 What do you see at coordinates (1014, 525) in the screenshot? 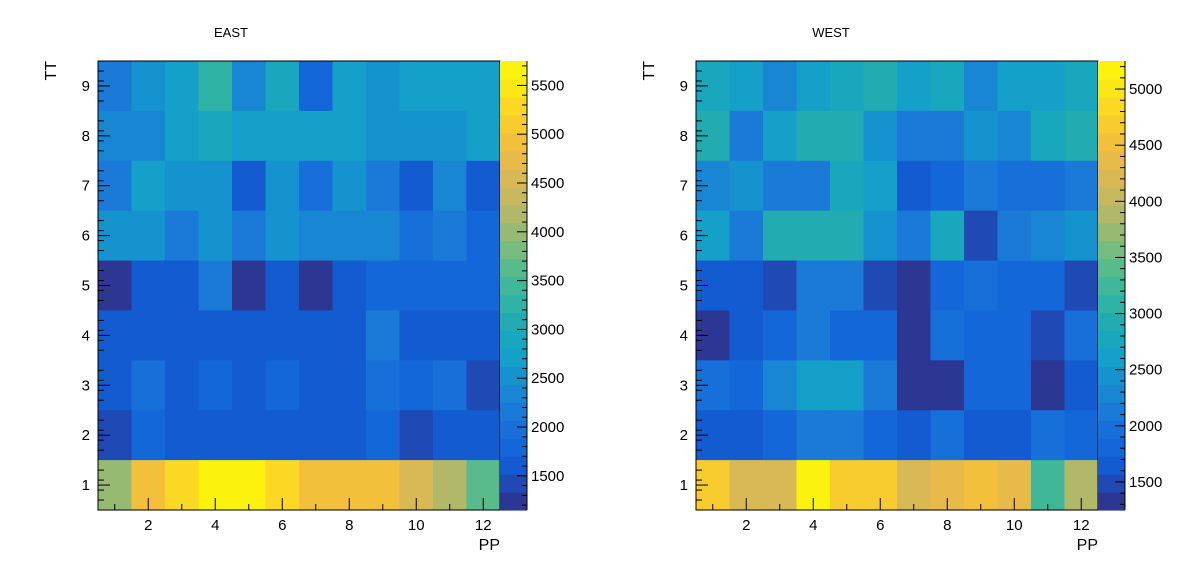
I see `x-tick-label: 10` at bounding box center [1014, 525].